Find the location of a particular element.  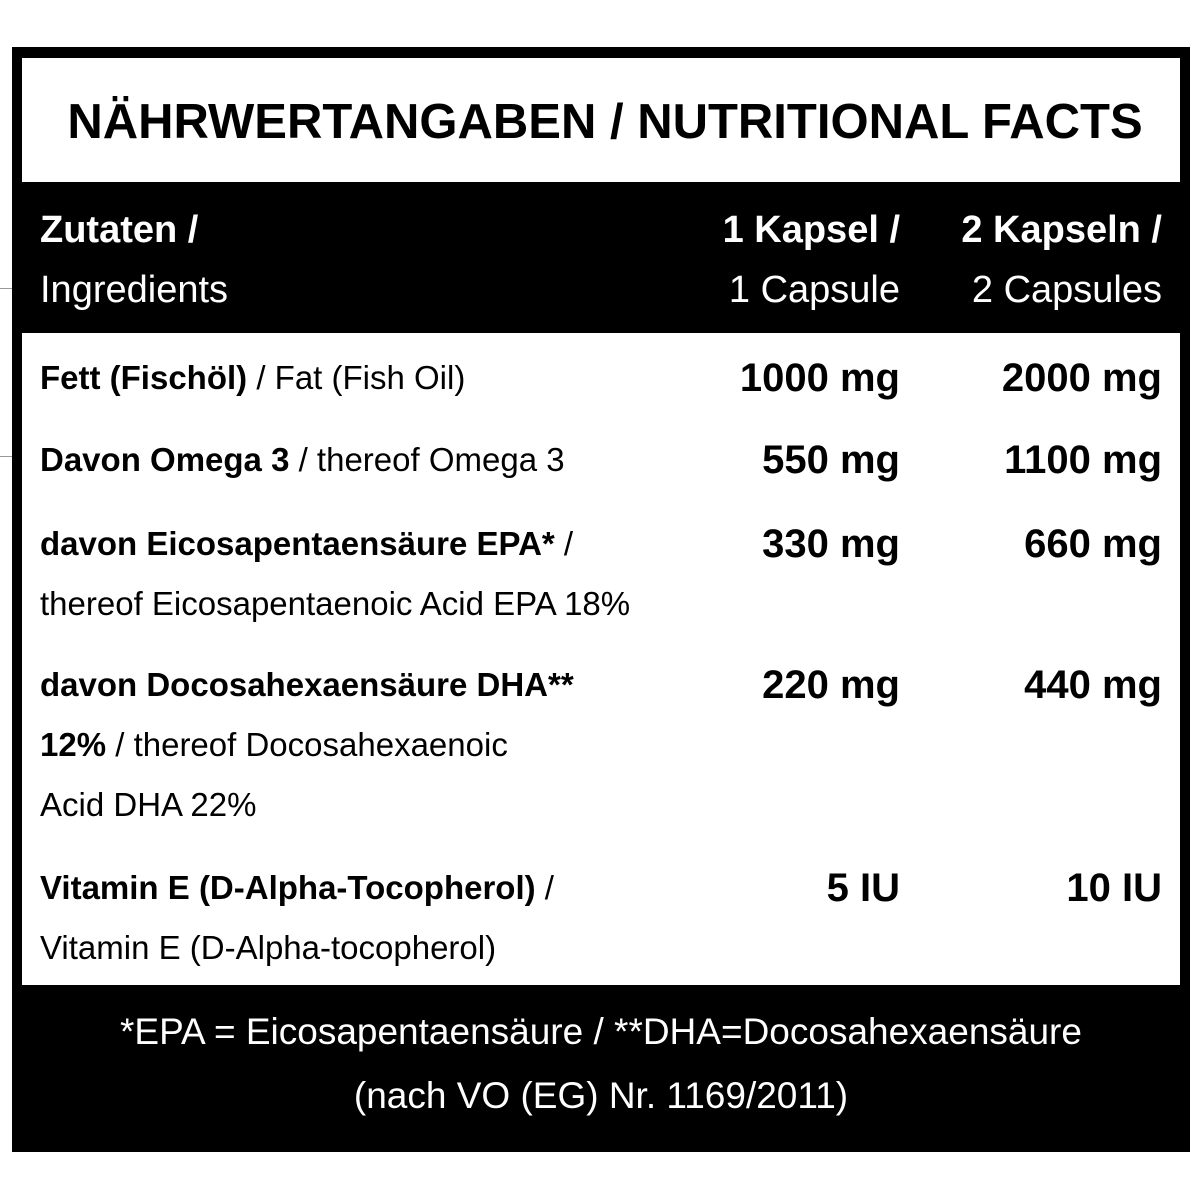

row-dha-label-2: 12% / thereof Docosahexaenoic is located at coordinates (274, 744).